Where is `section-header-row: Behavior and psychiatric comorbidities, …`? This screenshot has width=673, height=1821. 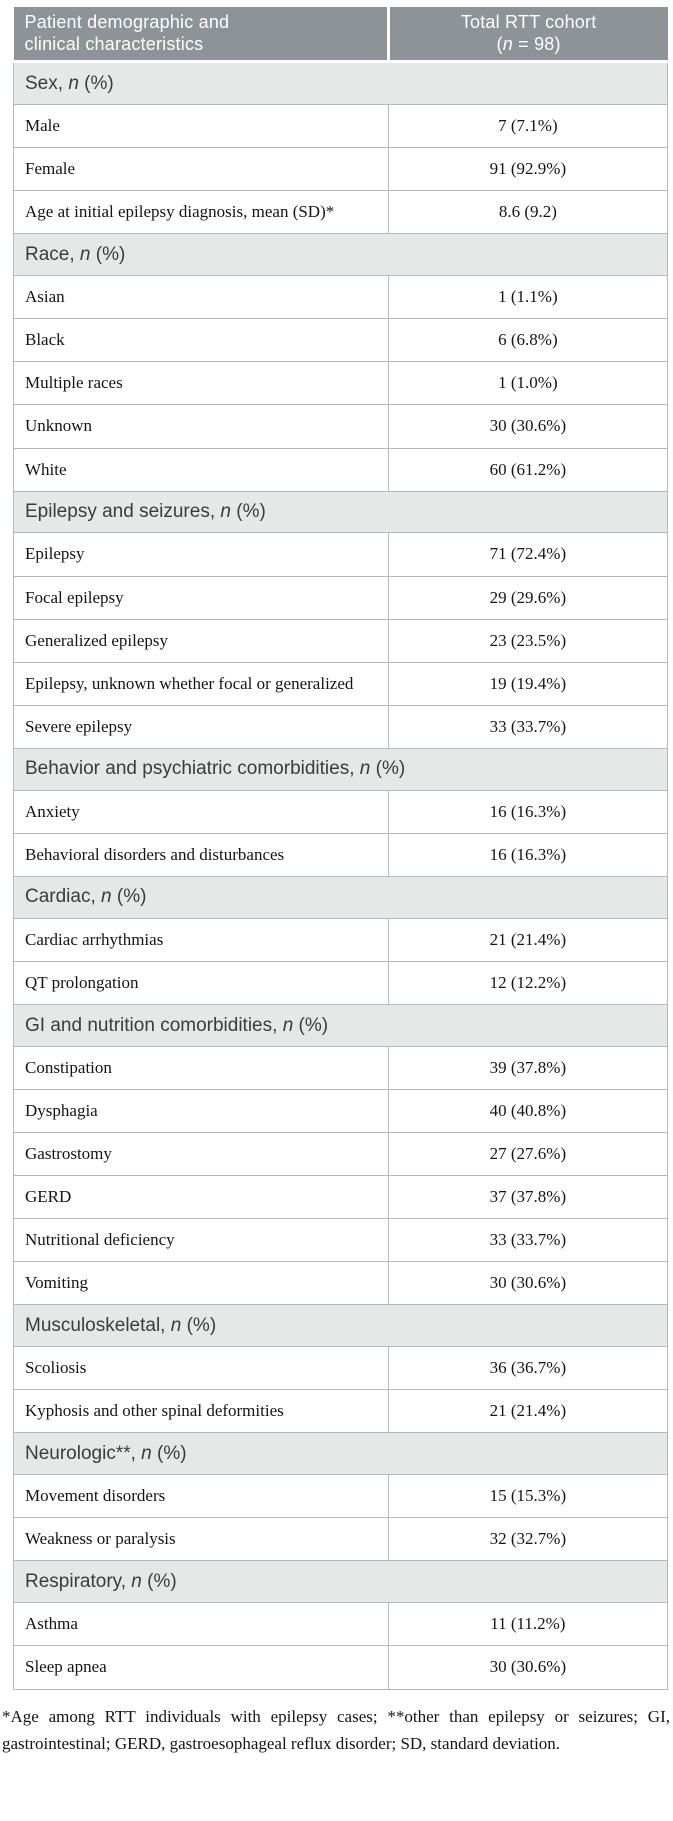
section-header-row: Behavior and psychiatric comorbidities, … is located at coordinates (340, 769).